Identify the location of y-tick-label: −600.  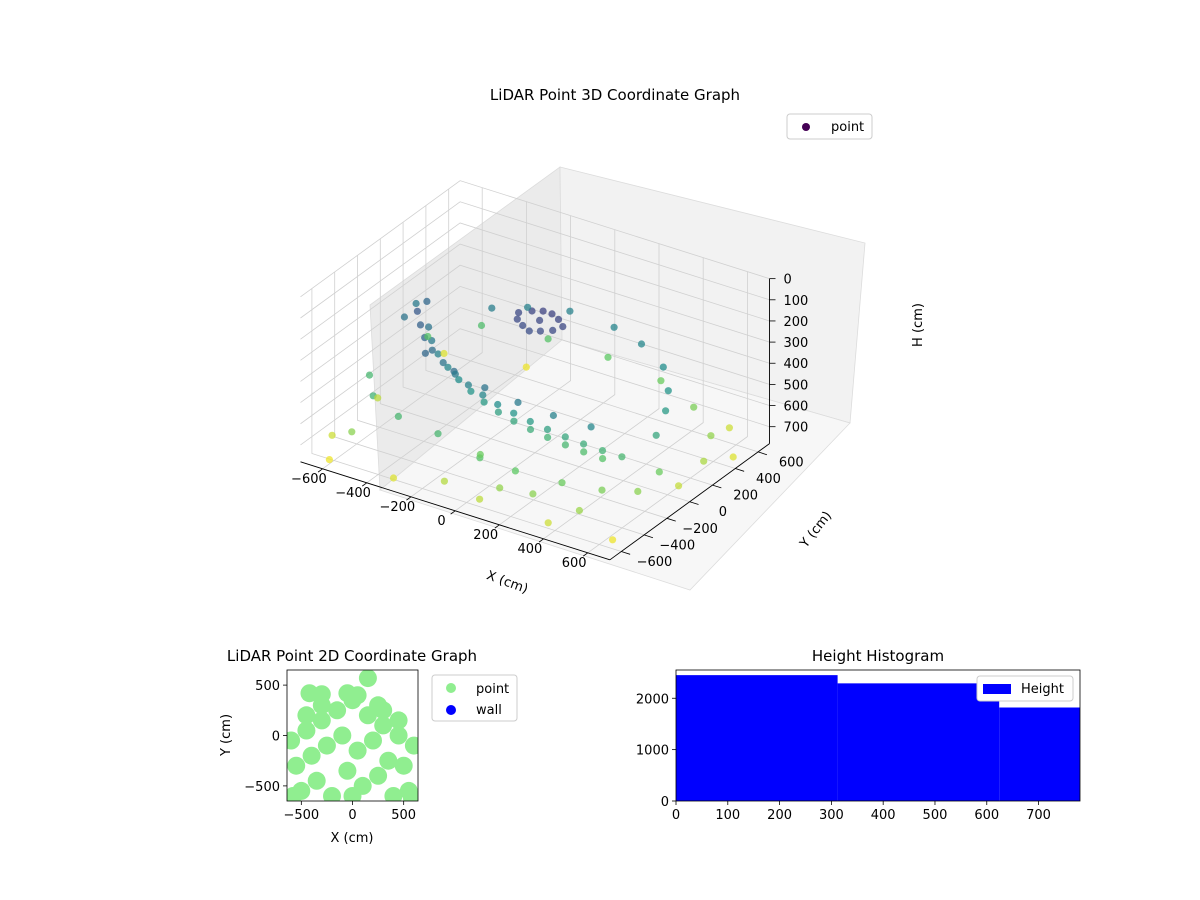
(655, 562).